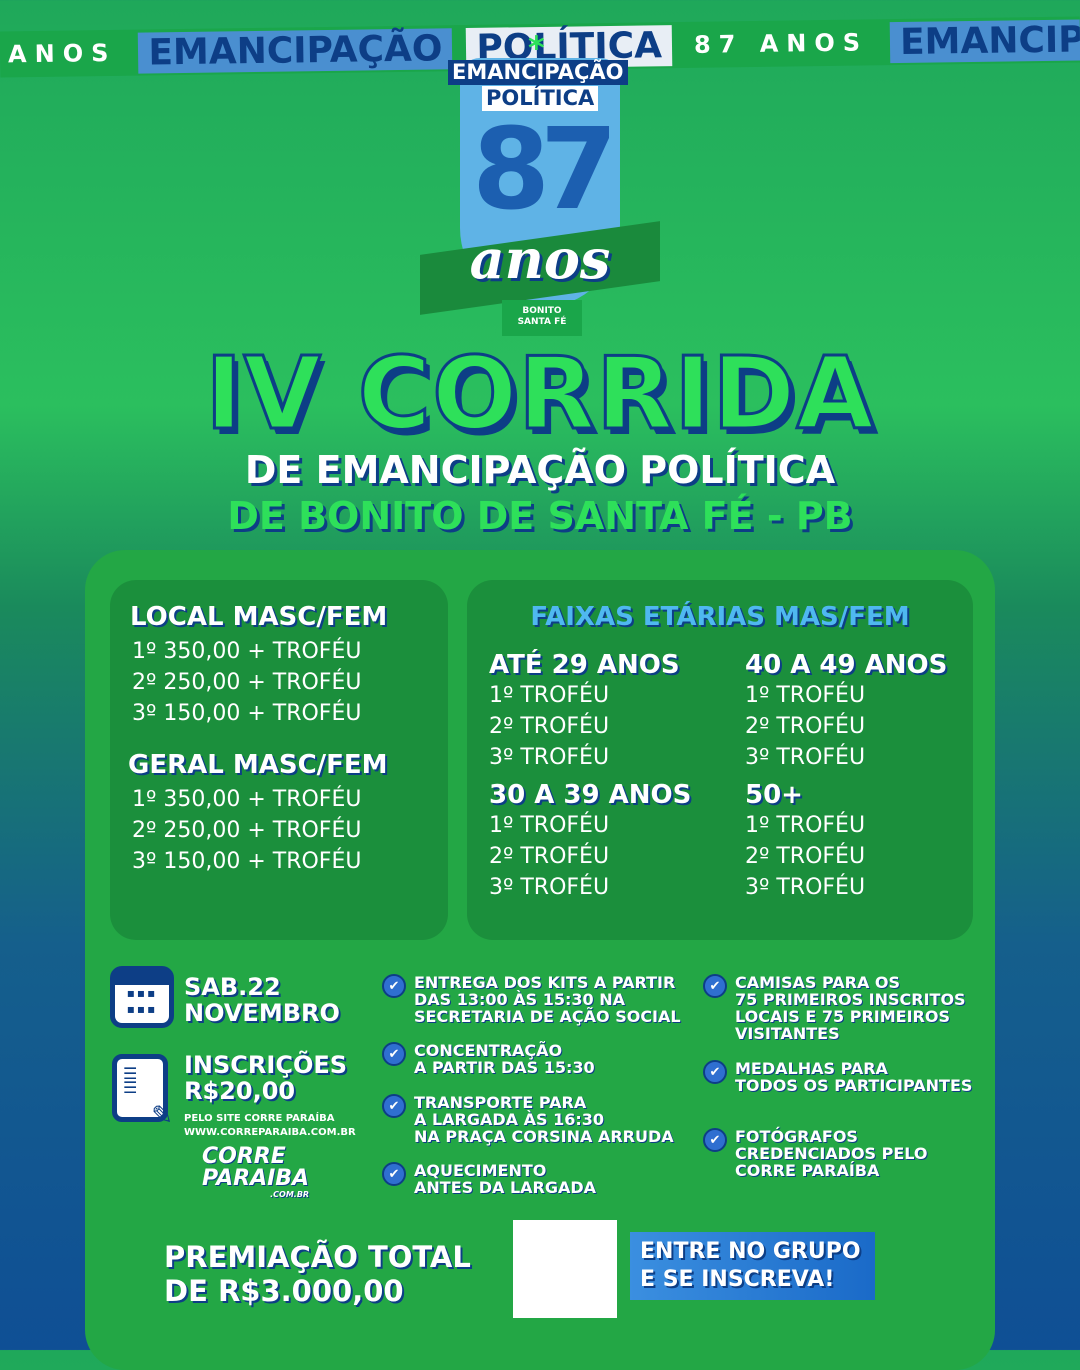 The image size is (1080, 1370). I want to click on event-location: DE BONITO DE SANTA FÉ - PB, so click(540, 516).